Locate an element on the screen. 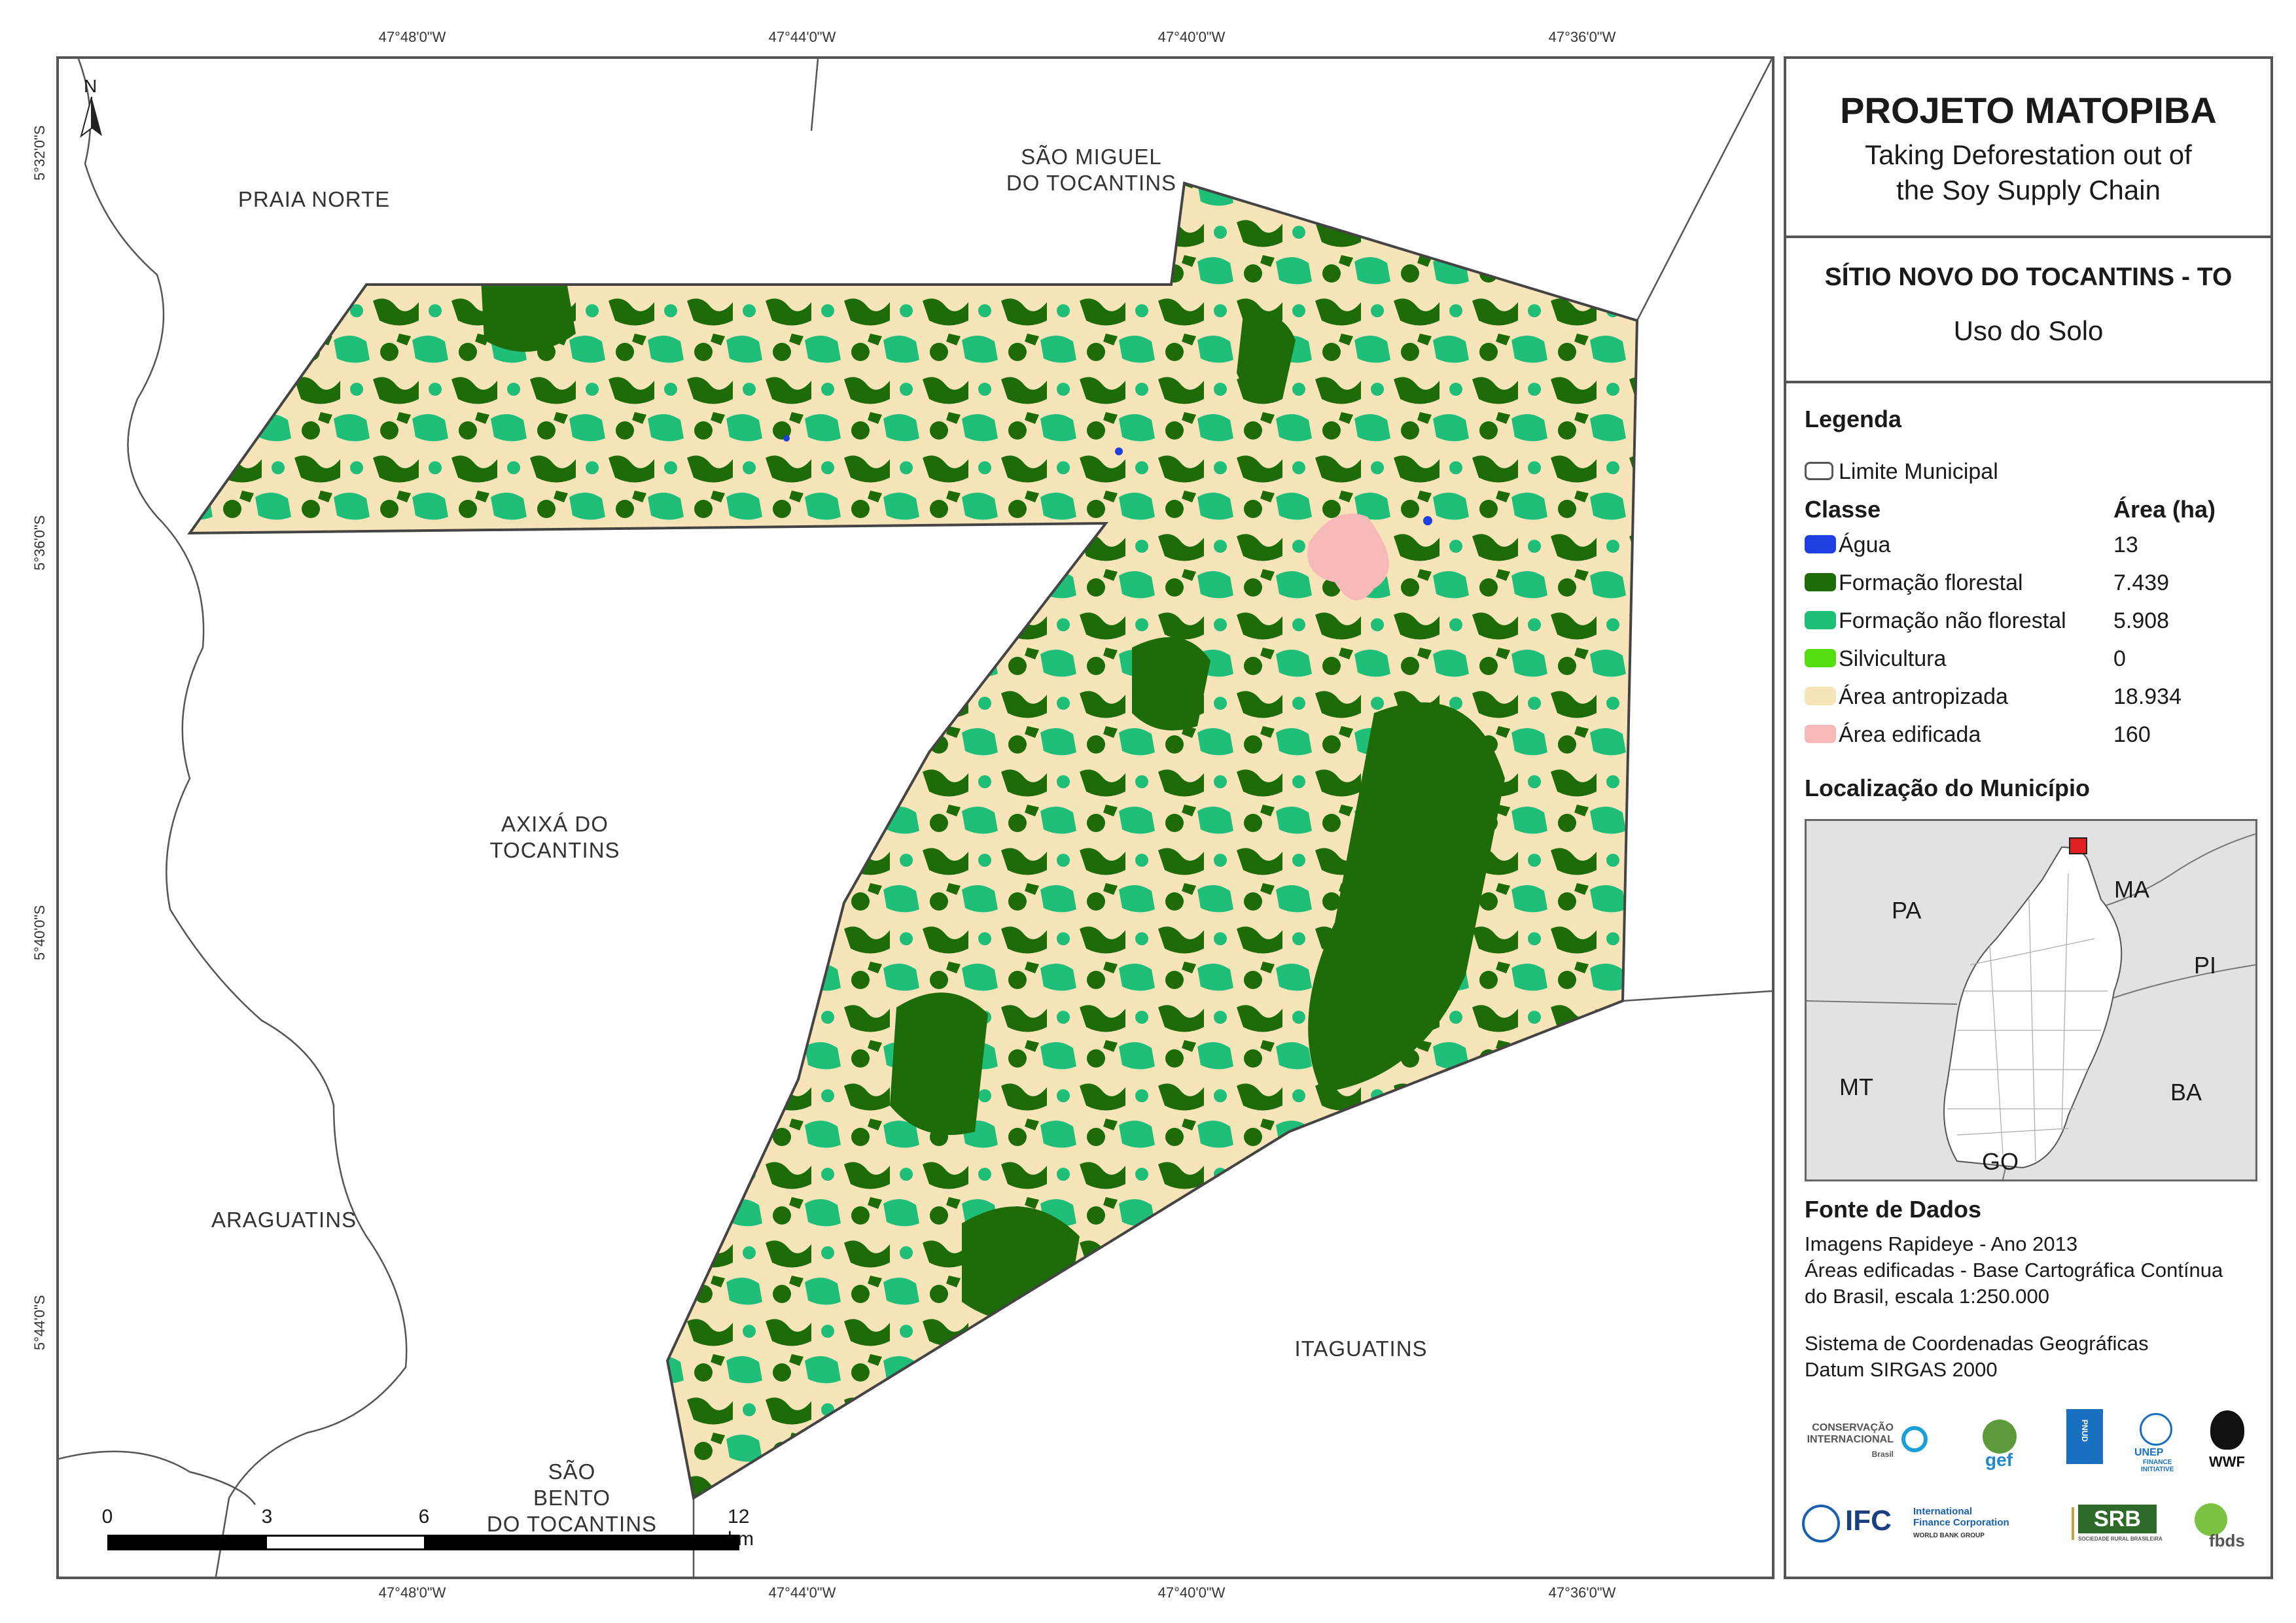 The image size is (2296, 1623). boundary-label: Limite Municipal is located at coordinates (1918, 472).